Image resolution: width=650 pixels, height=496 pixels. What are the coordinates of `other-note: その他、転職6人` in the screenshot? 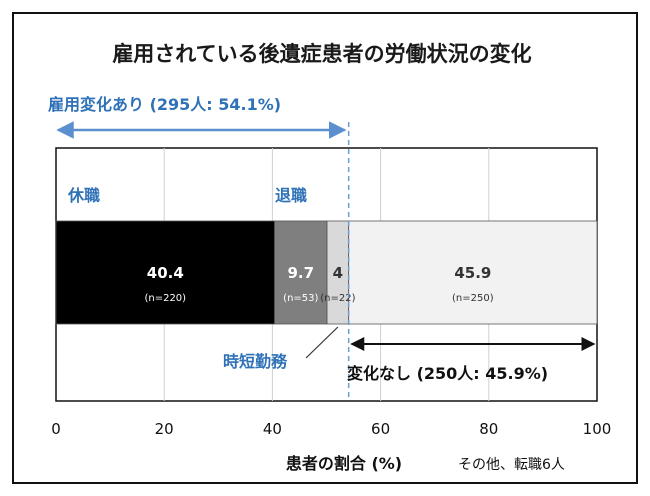 It's located at (511, 465).